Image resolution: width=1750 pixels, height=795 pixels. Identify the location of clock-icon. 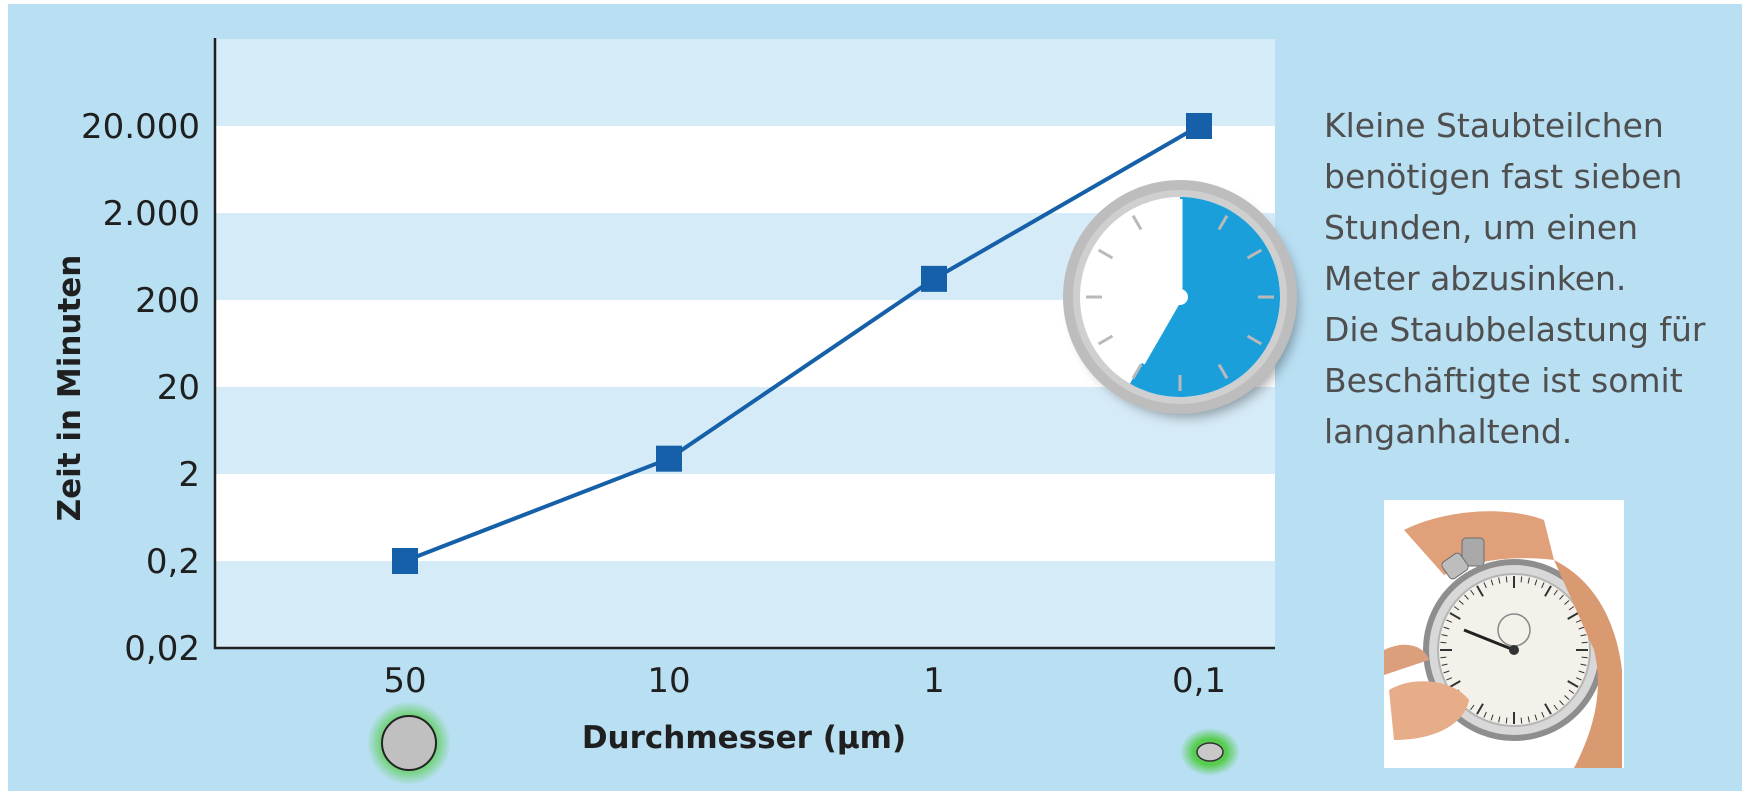
(1180, 297).